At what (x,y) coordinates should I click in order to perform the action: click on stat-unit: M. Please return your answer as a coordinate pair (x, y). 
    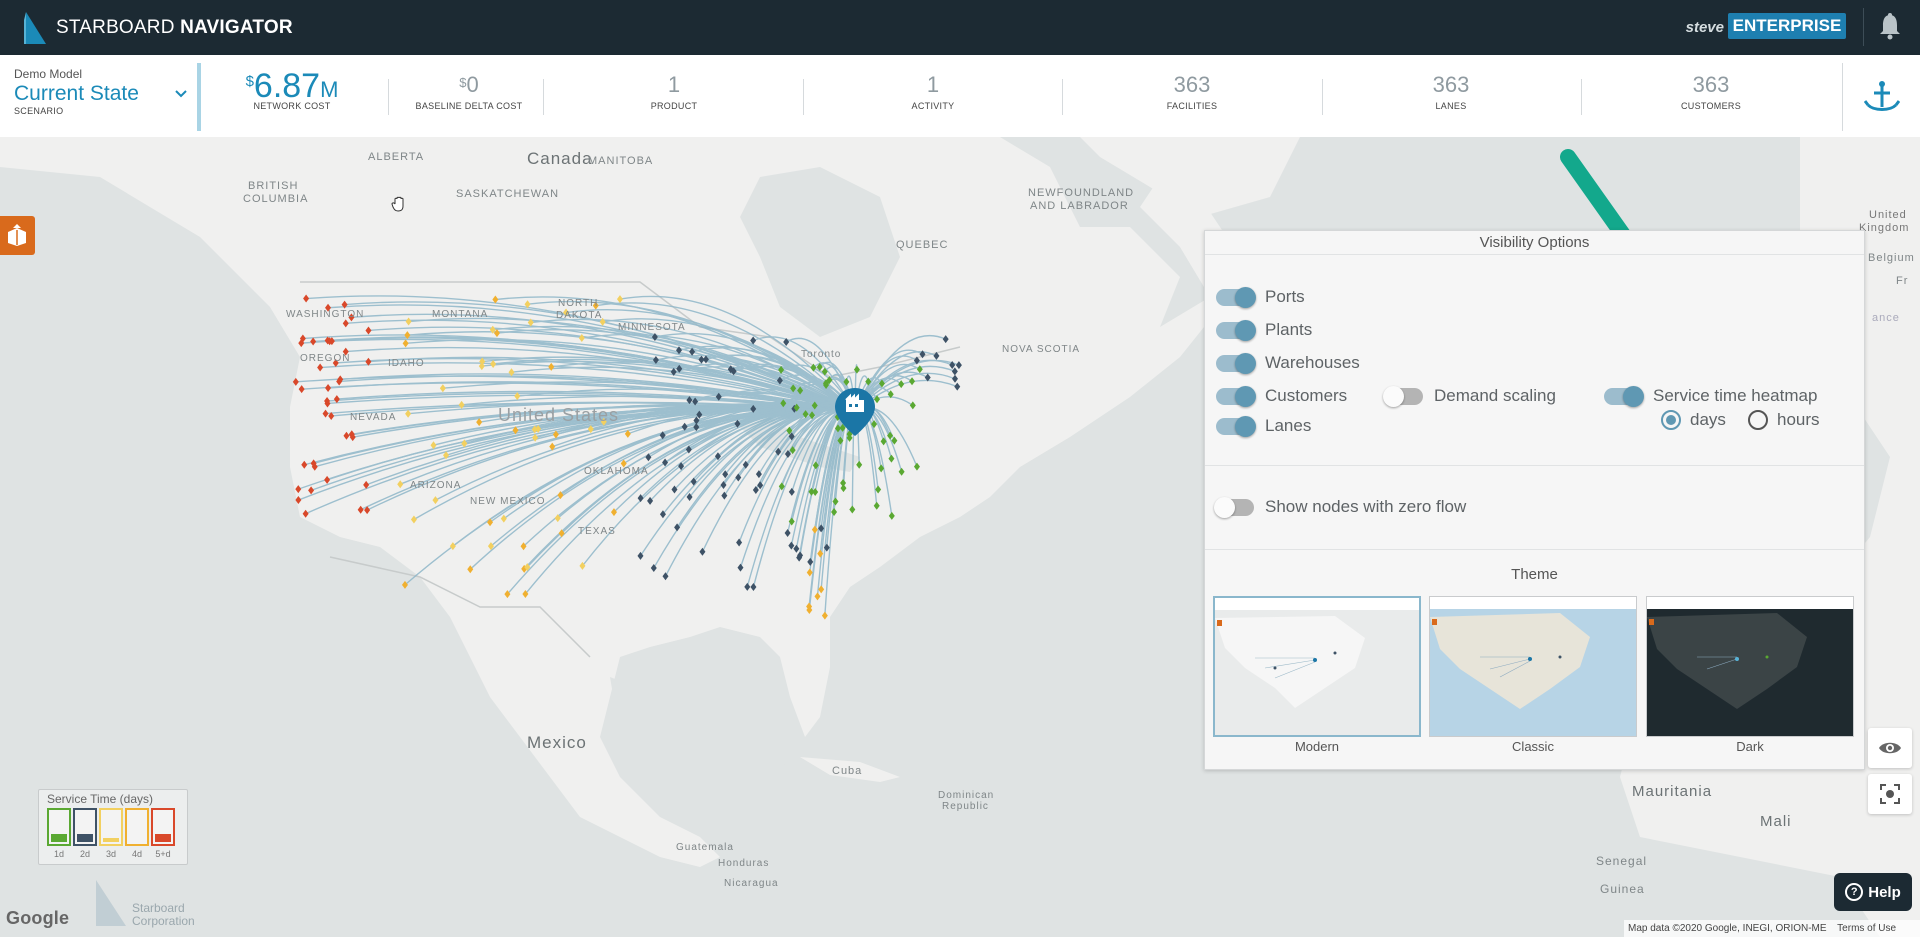
    Looking at the image, I should click on (329, 89).